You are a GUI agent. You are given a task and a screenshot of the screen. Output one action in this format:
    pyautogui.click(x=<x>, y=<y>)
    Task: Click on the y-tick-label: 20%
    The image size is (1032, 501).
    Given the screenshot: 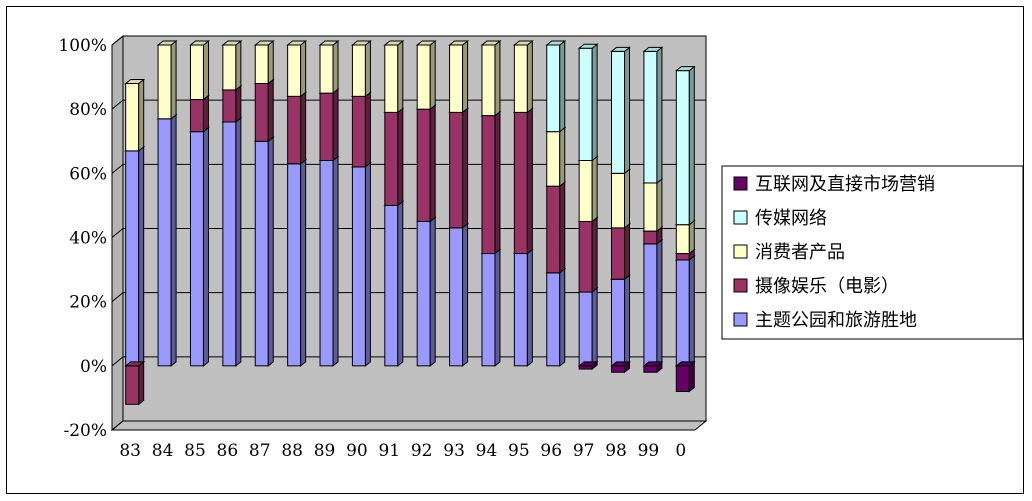 What is the action you would take?
    pyautogui.click(x=88, y=303)
    